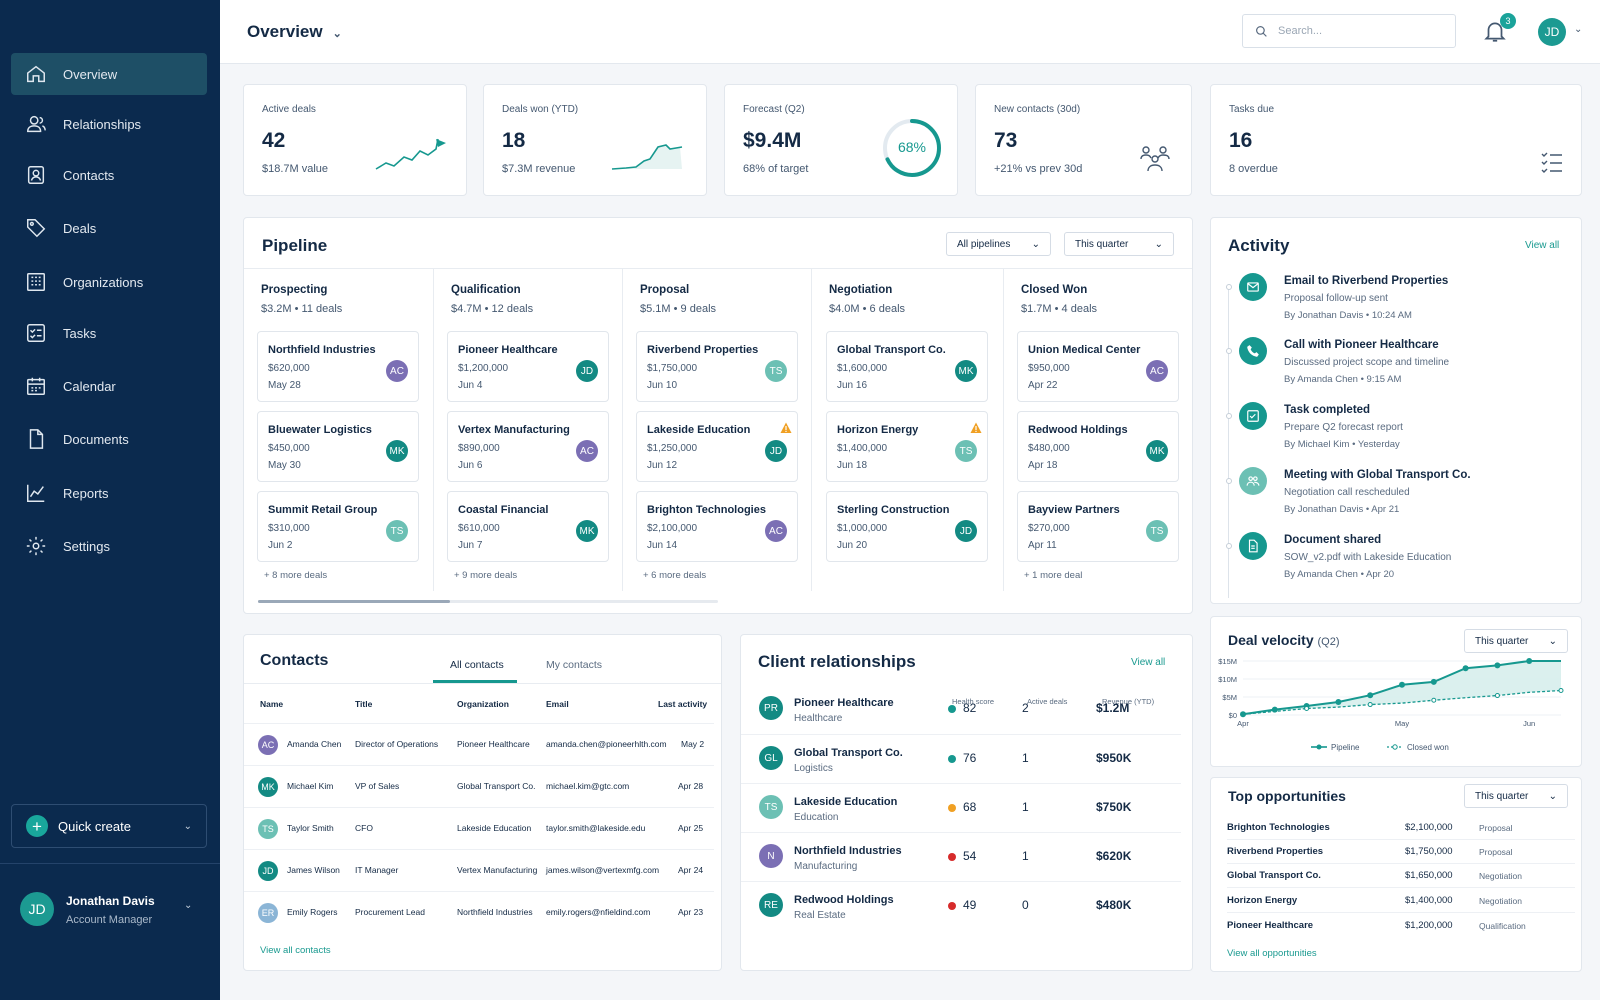  Describe the element at coordinates (354, 601) in the screenshot. I see `scrollbar-thumb` at that location.